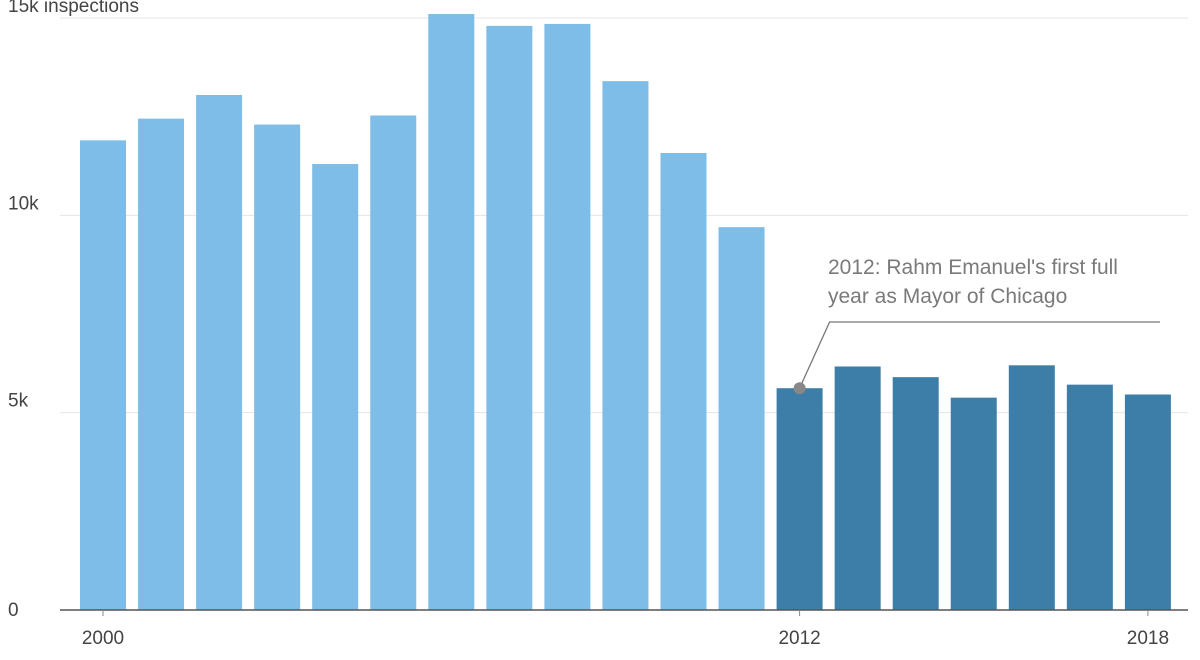 This screenshot has height=660, width=1200. I want to click on x-tick-label: 2012, so click(799, 638).